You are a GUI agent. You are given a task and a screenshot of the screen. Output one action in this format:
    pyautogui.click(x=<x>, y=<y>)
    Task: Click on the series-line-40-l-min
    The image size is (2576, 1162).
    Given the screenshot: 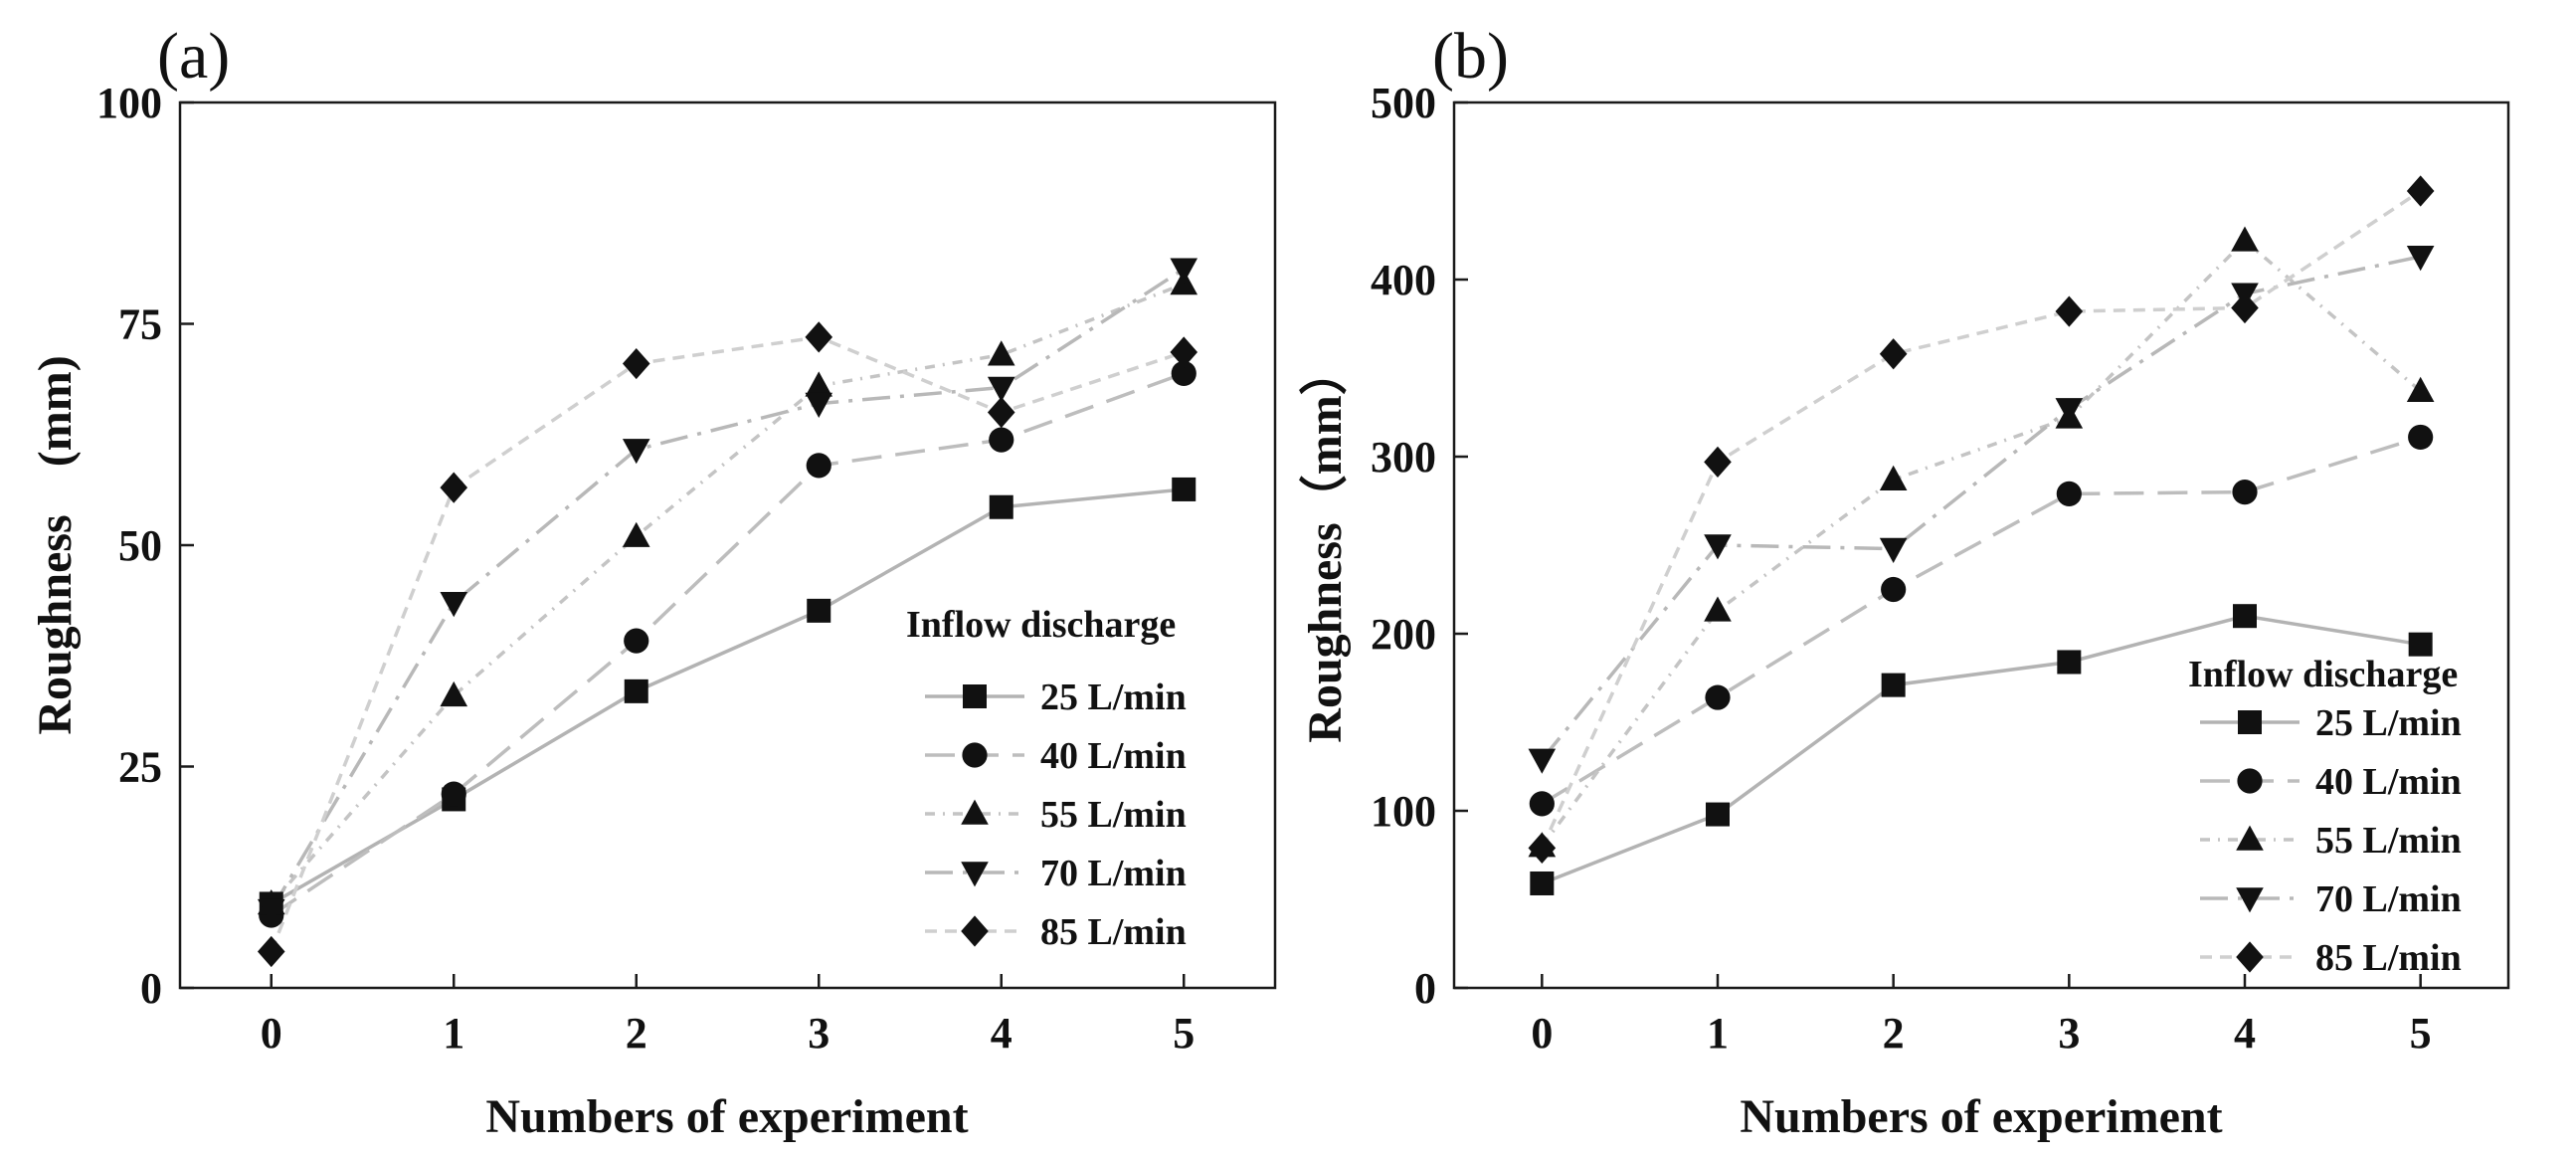 What is the action you would take?
    pyautogui.click(x=1981, y=621)
    